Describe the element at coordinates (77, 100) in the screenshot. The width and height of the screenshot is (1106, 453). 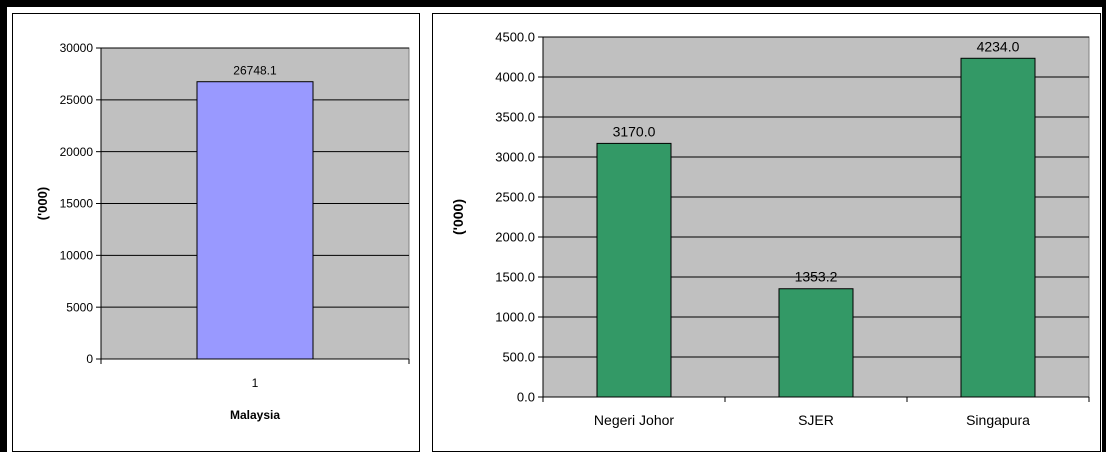
I see `y-tick-label: 25000` at that location.